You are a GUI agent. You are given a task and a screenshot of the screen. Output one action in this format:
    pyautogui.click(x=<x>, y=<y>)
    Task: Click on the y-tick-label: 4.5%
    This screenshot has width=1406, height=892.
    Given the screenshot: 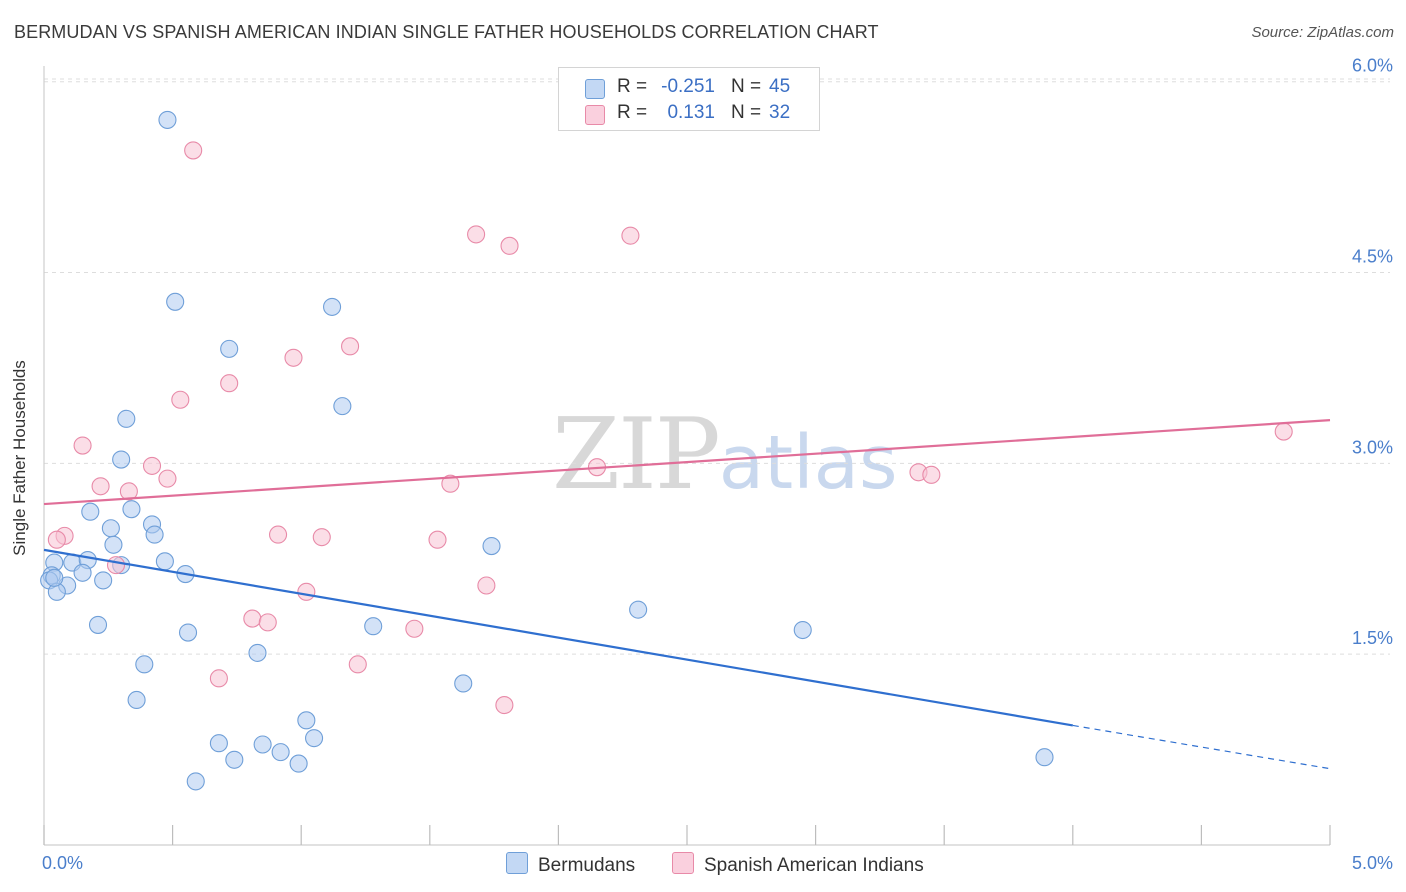 What is the action you would take?
    pyautogui.click(x=1372, y=257)
    